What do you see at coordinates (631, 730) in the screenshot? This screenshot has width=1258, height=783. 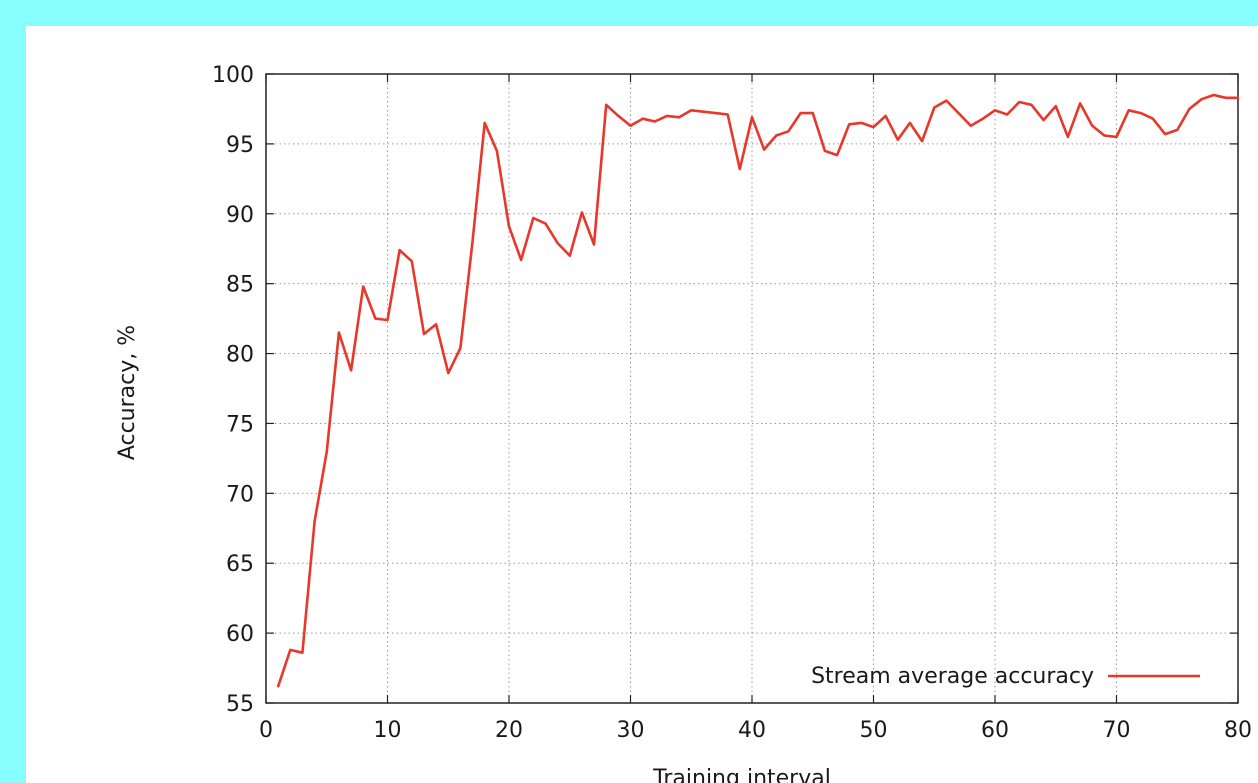 I see `x-tick-label: 30` at bounding box center [631, 730].